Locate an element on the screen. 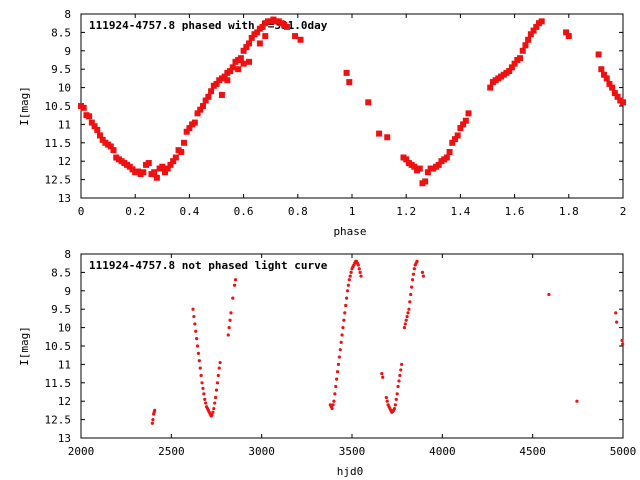 The width and height of the screenshot is (640, 480). x-tick-label: 0.2 is located at coordinates (135, 211).